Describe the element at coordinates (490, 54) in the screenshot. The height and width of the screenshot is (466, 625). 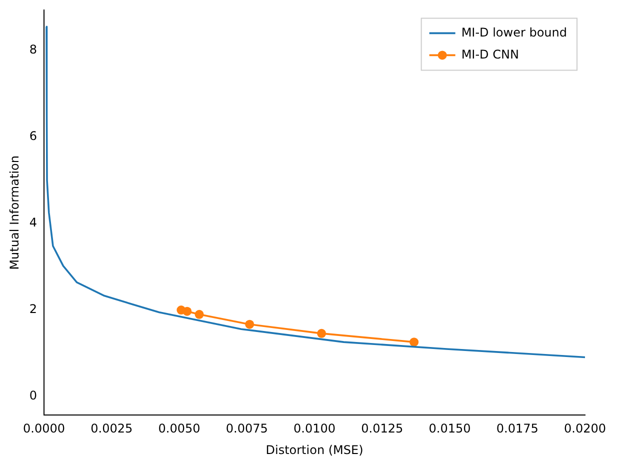
I see `legend-label: MI-D CNN` at that location.